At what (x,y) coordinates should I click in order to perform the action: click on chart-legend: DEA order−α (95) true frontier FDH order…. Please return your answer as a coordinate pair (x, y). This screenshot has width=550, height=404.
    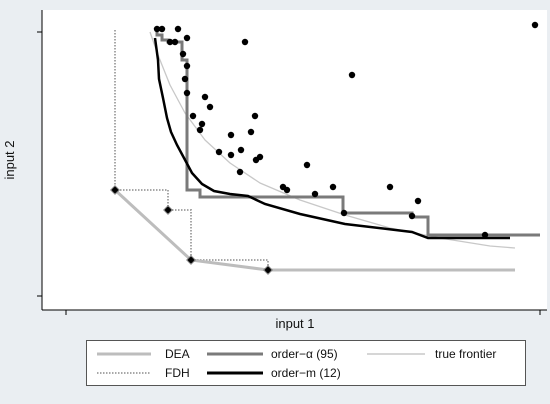
    Looking at the image, I should click on (306, 363).